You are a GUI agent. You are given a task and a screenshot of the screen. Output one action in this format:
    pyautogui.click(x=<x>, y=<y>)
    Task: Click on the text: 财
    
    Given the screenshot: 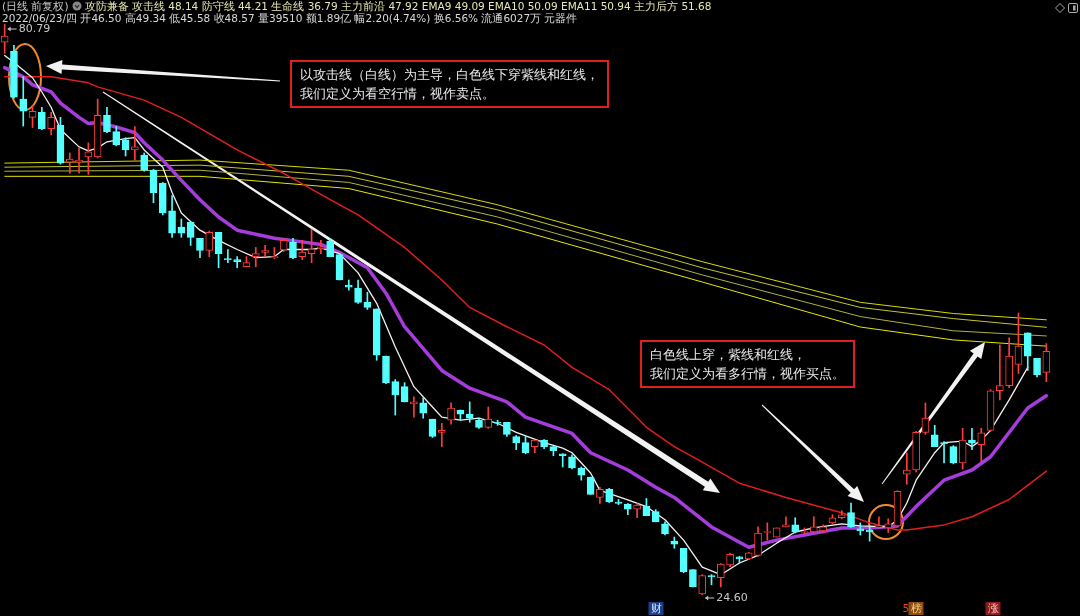 What is the action you would take?
    pyautogui.click(x=656, y=608)
    